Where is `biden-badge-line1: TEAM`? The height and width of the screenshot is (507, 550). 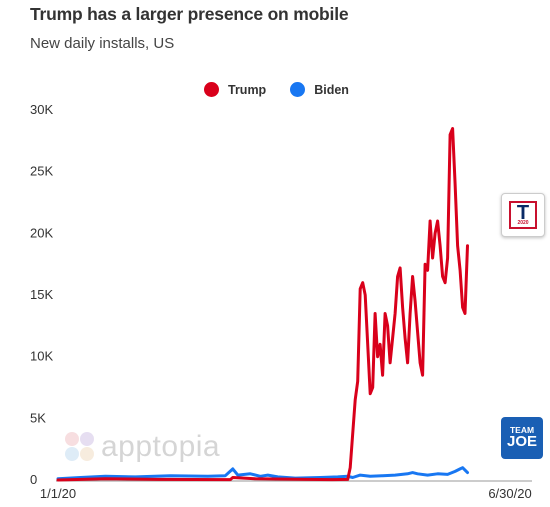 biden-badge-line1: TEAM is located at coordinates (522, 430).